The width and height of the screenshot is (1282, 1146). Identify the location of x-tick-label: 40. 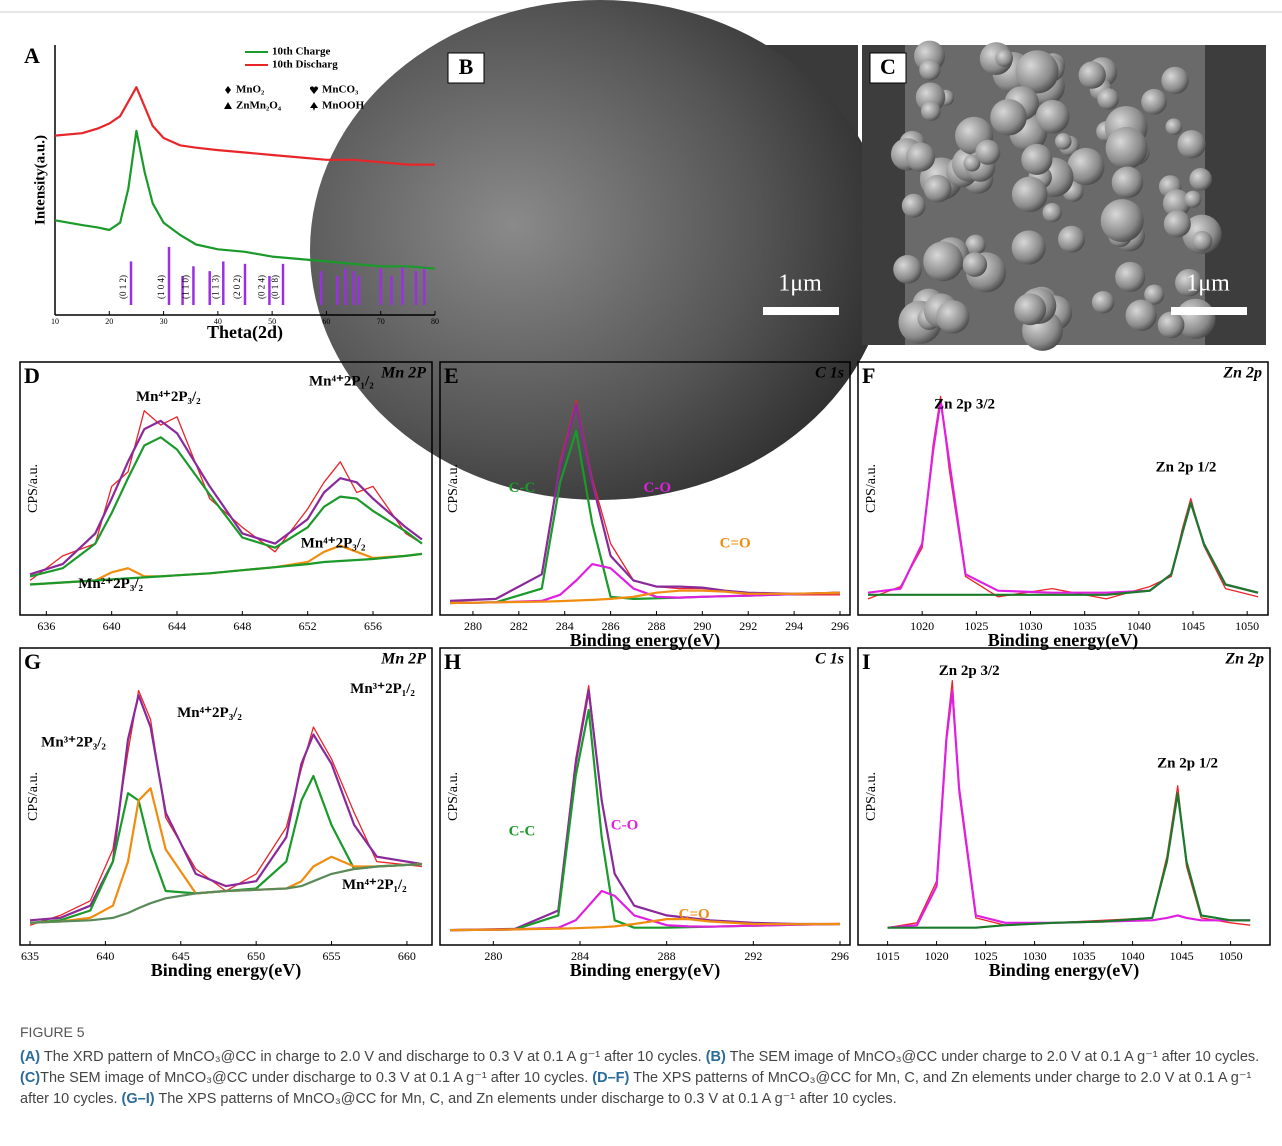
(218, 321).